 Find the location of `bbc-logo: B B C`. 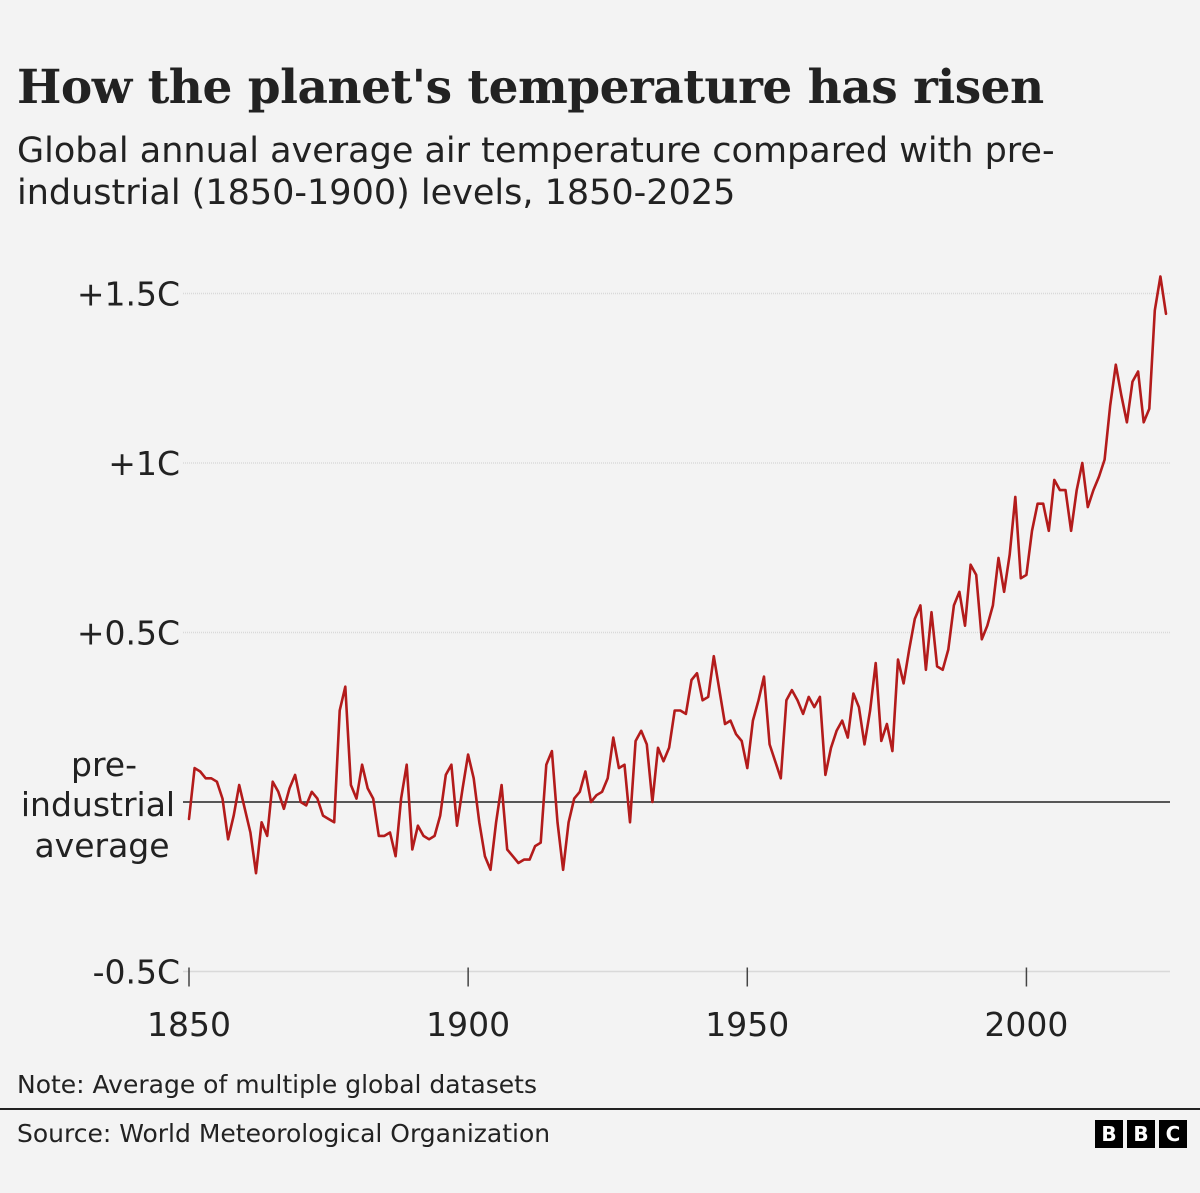

bbc-logo: B B C is located at coordinates (1141, 1134).